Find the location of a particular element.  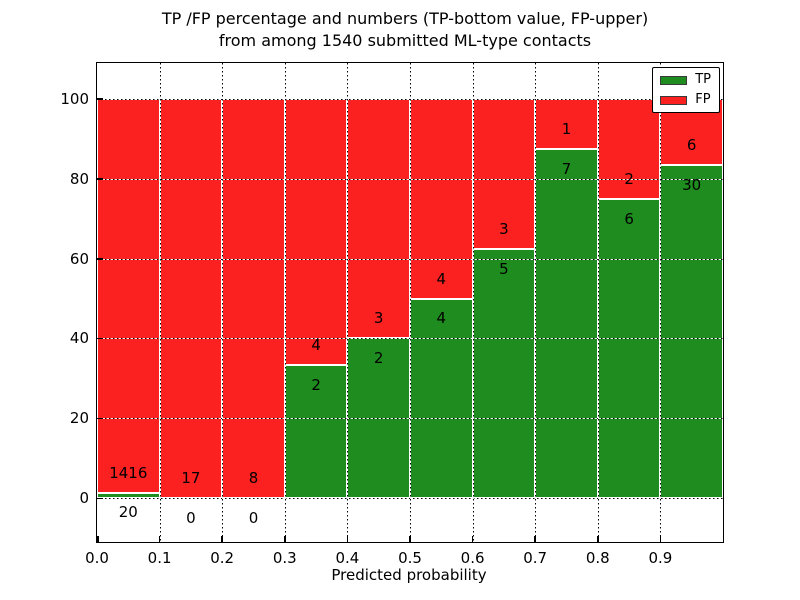

fp-count-label: 2 is located at coordinates (629, 178).